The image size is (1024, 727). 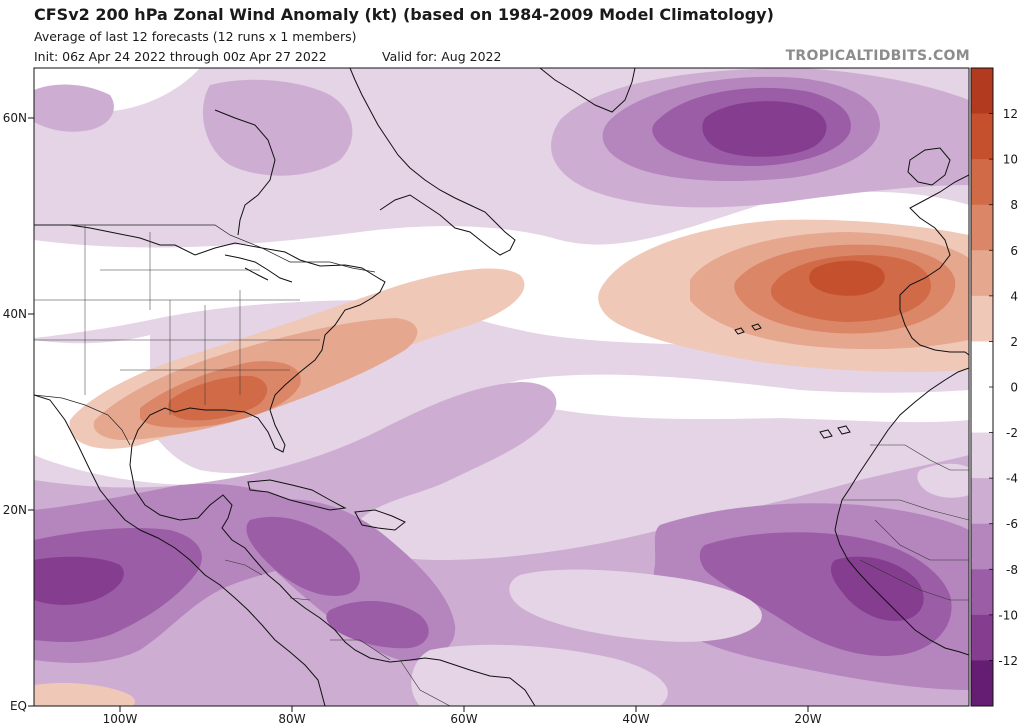 I want to click on colorbar-tick-label: 4, so click(x=1014, y=296).